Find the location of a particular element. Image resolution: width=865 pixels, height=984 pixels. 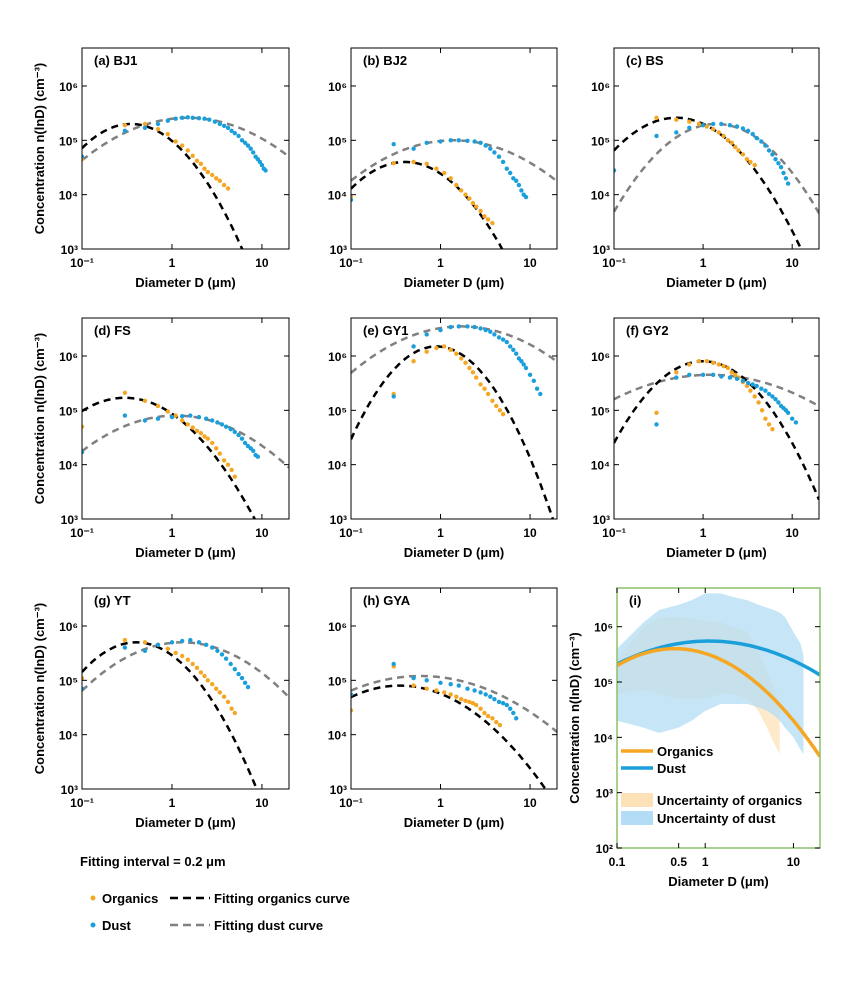

legend-patch is located at coordinates (637, 800).